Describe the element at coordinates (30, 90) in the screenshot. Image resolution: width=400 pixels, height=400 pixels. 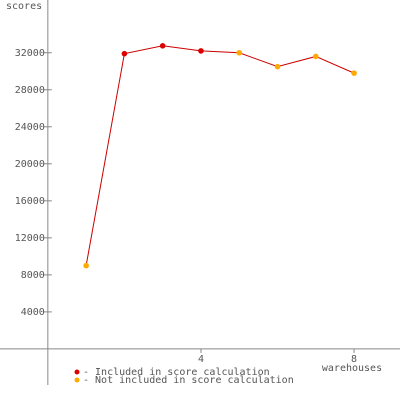
I see `y-tick-label: 28000` at that location.